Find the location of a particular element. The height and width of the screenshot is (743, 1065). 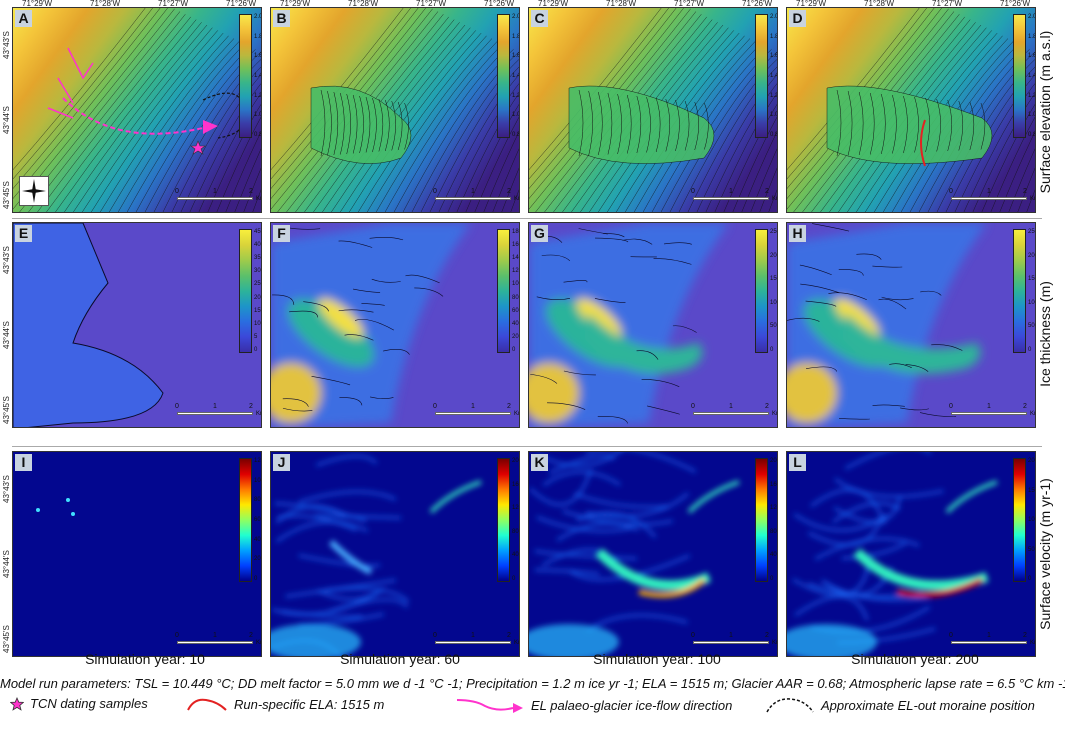

map-panel-c: C 2.0 1.8 1.6 1.4 1.2 1.0 0.8 0 1 2Km is located at coordinates (653, 110).